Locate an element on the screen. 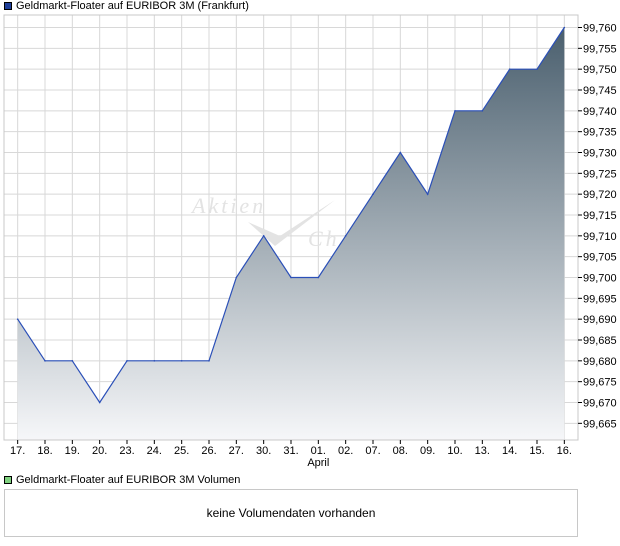  x-tick-label: 18. is located at coordinates (44, 451).